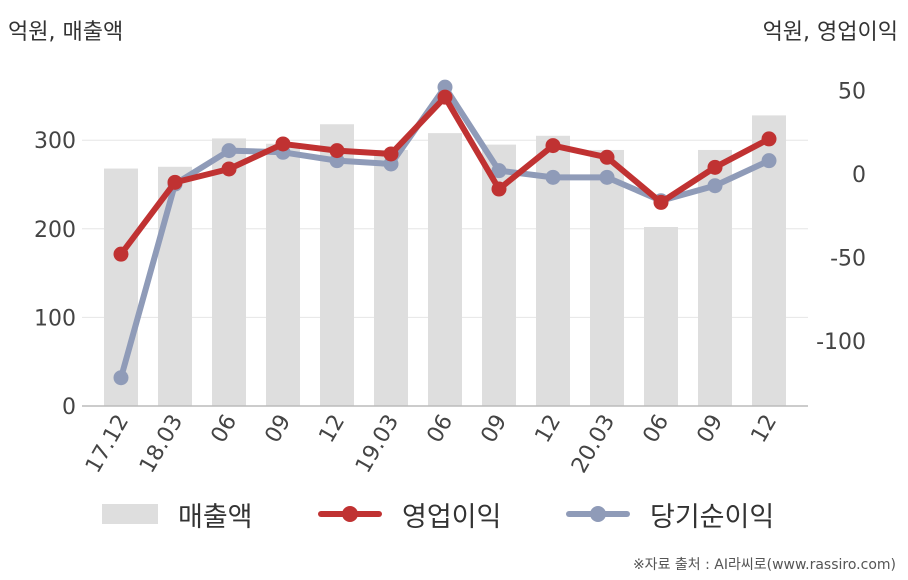 The image size is (908, 580). I want to click on right-tick-label: -100, so click(841, 342).